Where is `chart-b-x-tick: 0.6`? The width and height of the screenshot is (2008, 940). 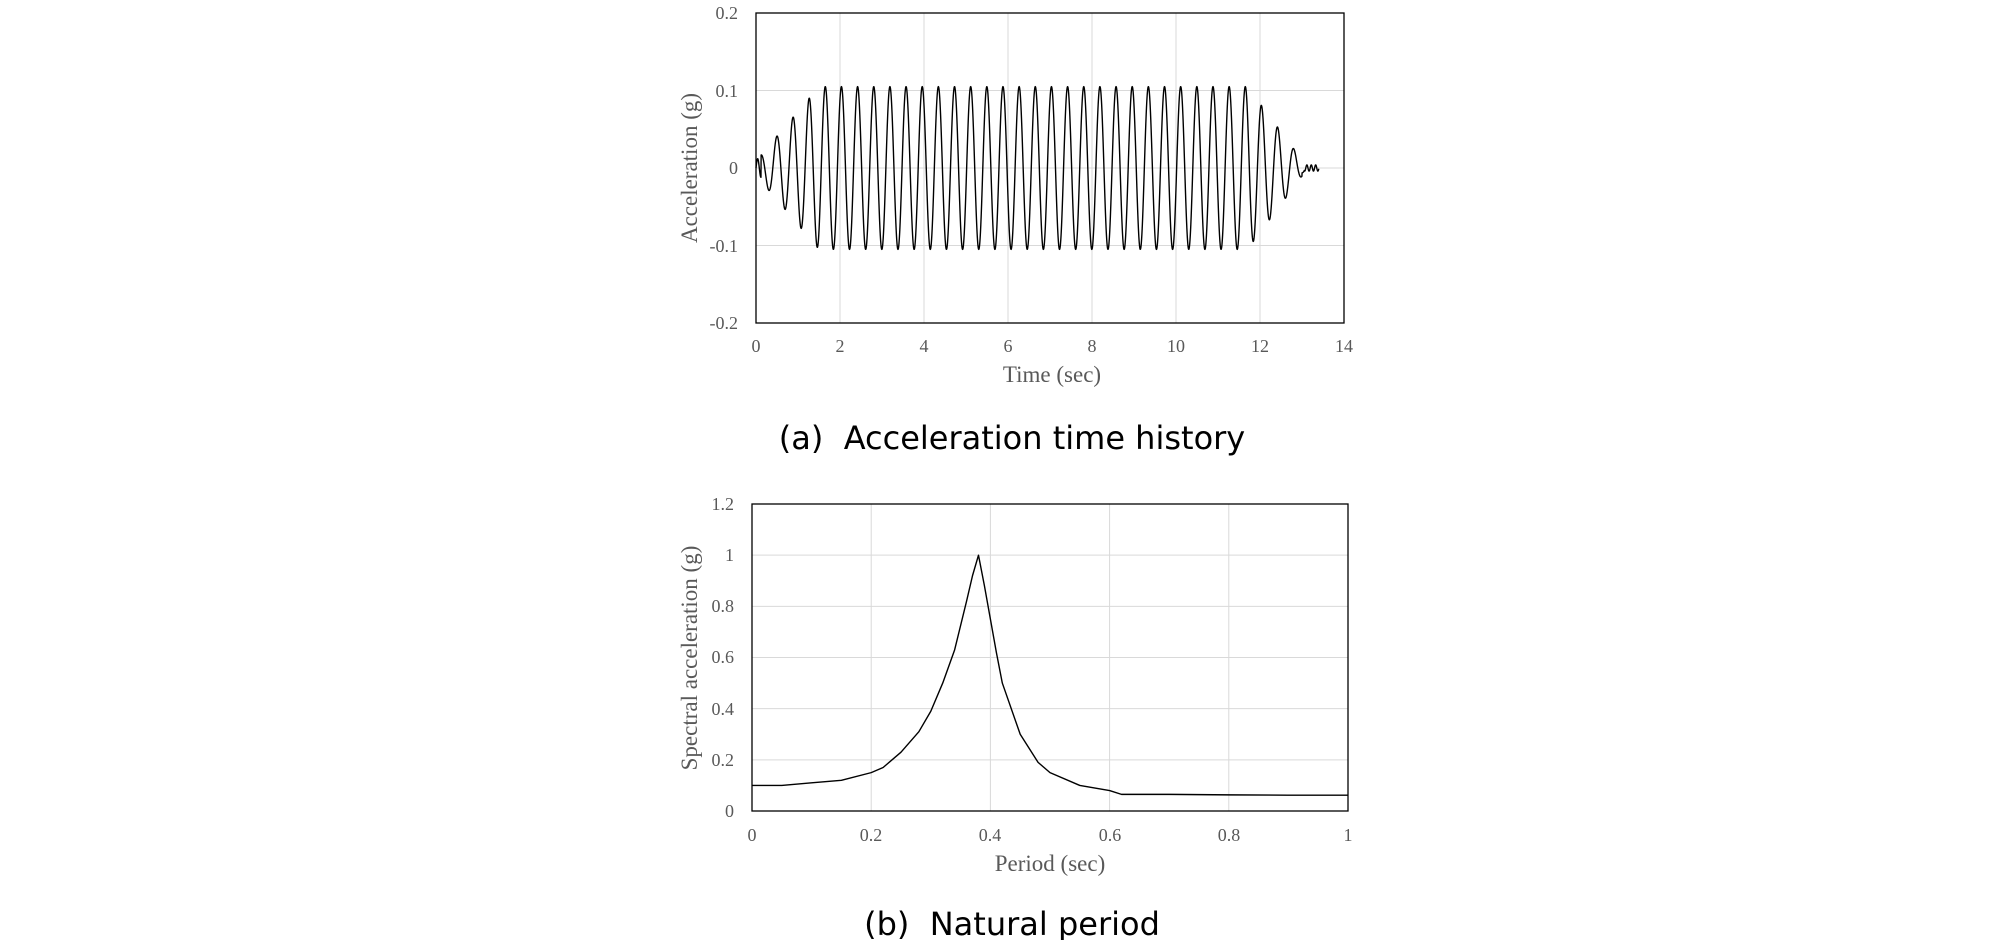 chart-b-x-tick: 0.6 is located at coordinates (1110, 835).